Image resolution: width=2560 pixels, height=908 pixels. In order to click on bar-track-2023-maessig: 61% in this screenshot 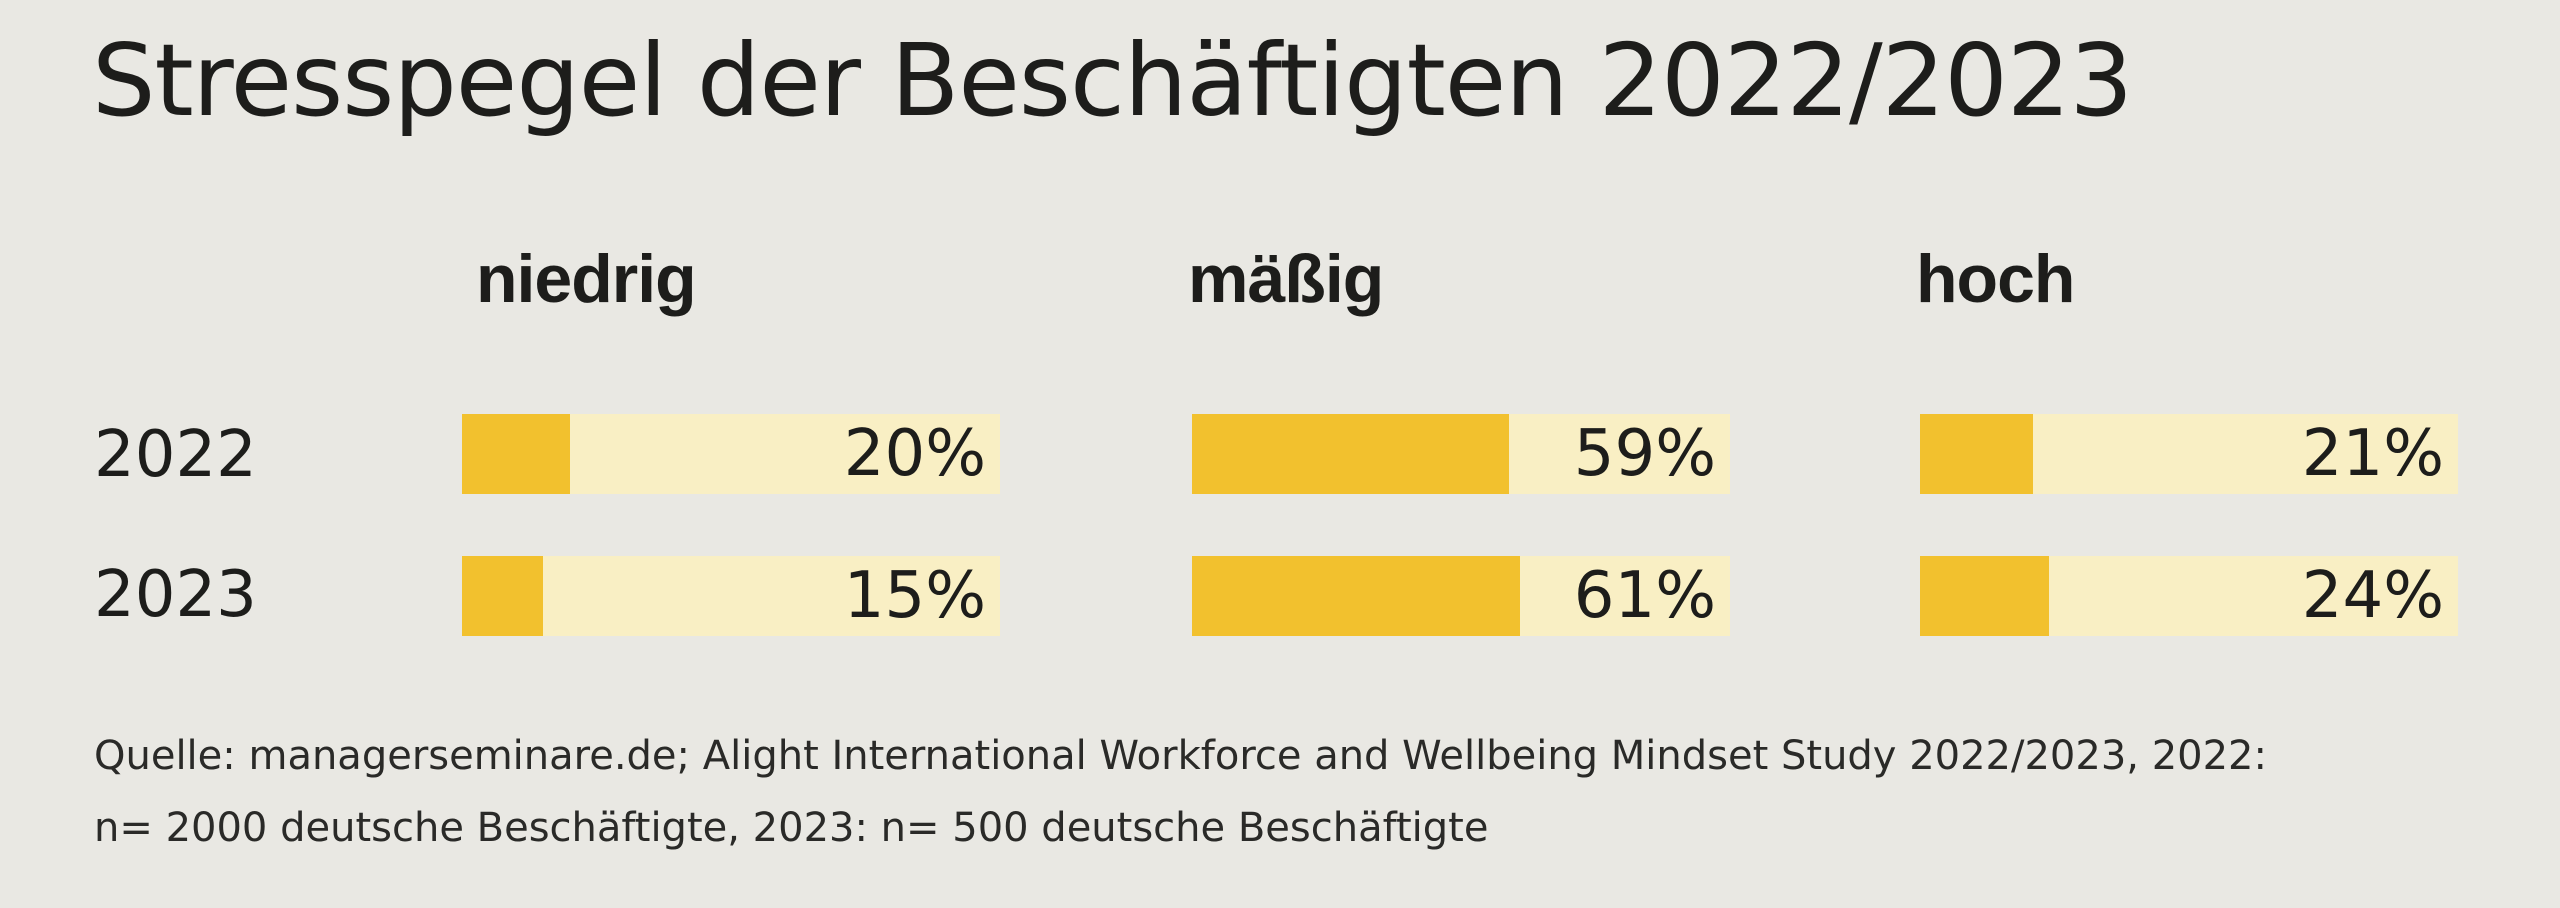, I will do `click(1461, 596)`.